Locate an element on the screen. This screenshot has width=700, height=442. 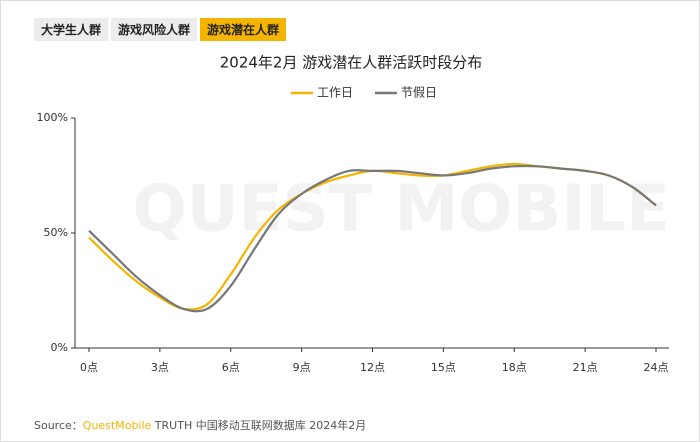
watermark: QUEST MOBILE is located at coordinates (400, 210).